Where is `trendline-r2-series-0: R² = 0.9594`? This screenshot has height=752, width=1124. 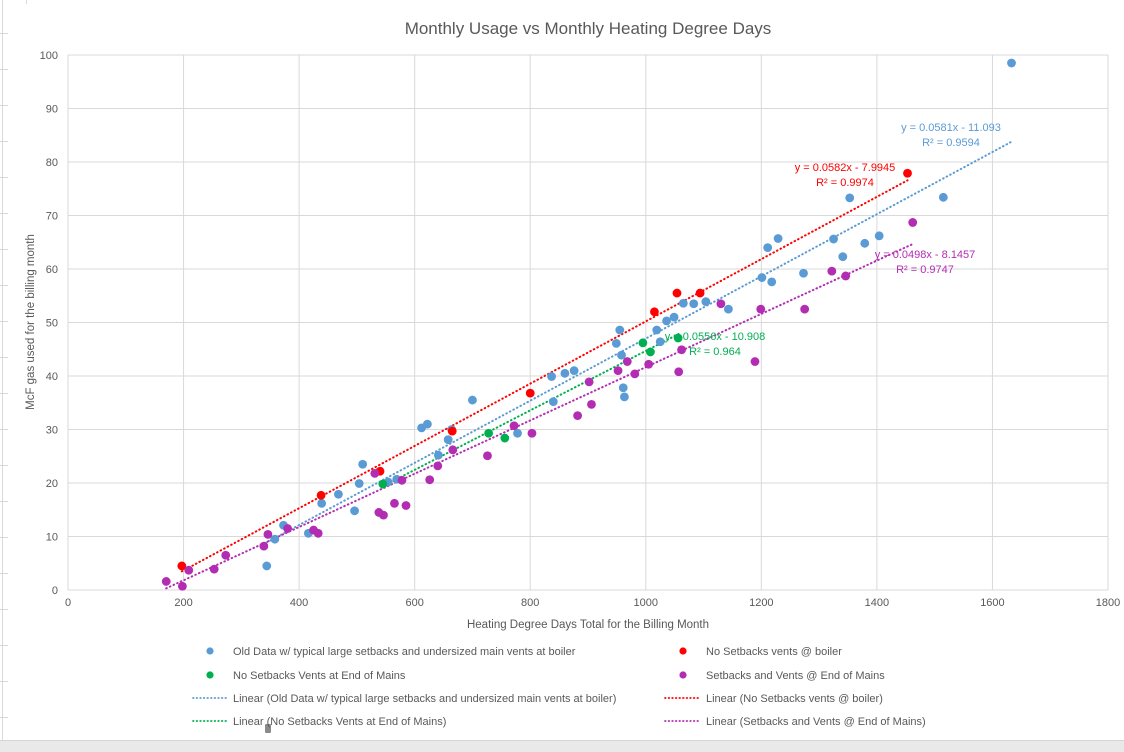 trendline-r2-series-0: R² = 0.9594 is located at coordinates (951, 143).